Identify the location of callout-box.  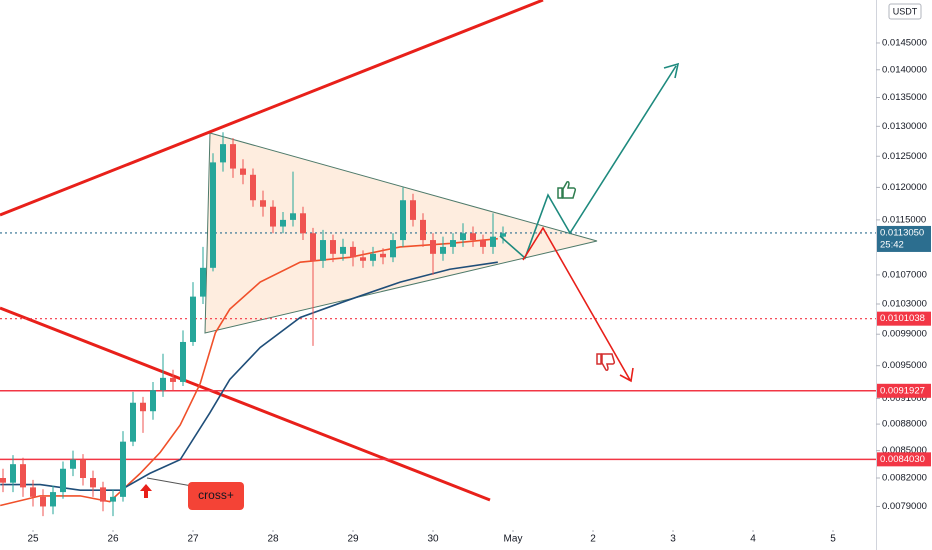
(216, 496).